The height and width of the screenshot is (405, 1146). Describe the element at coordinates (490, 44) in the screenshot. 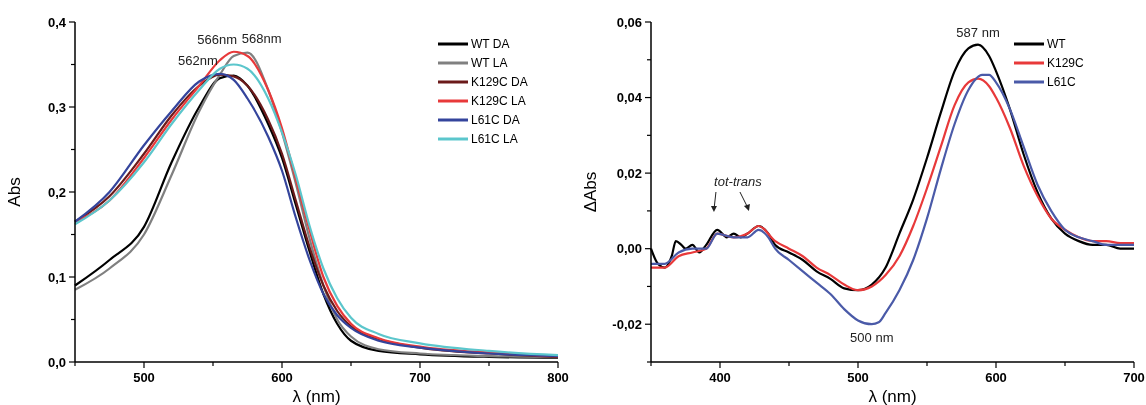

I see `legend-label: WT DA` at that location.